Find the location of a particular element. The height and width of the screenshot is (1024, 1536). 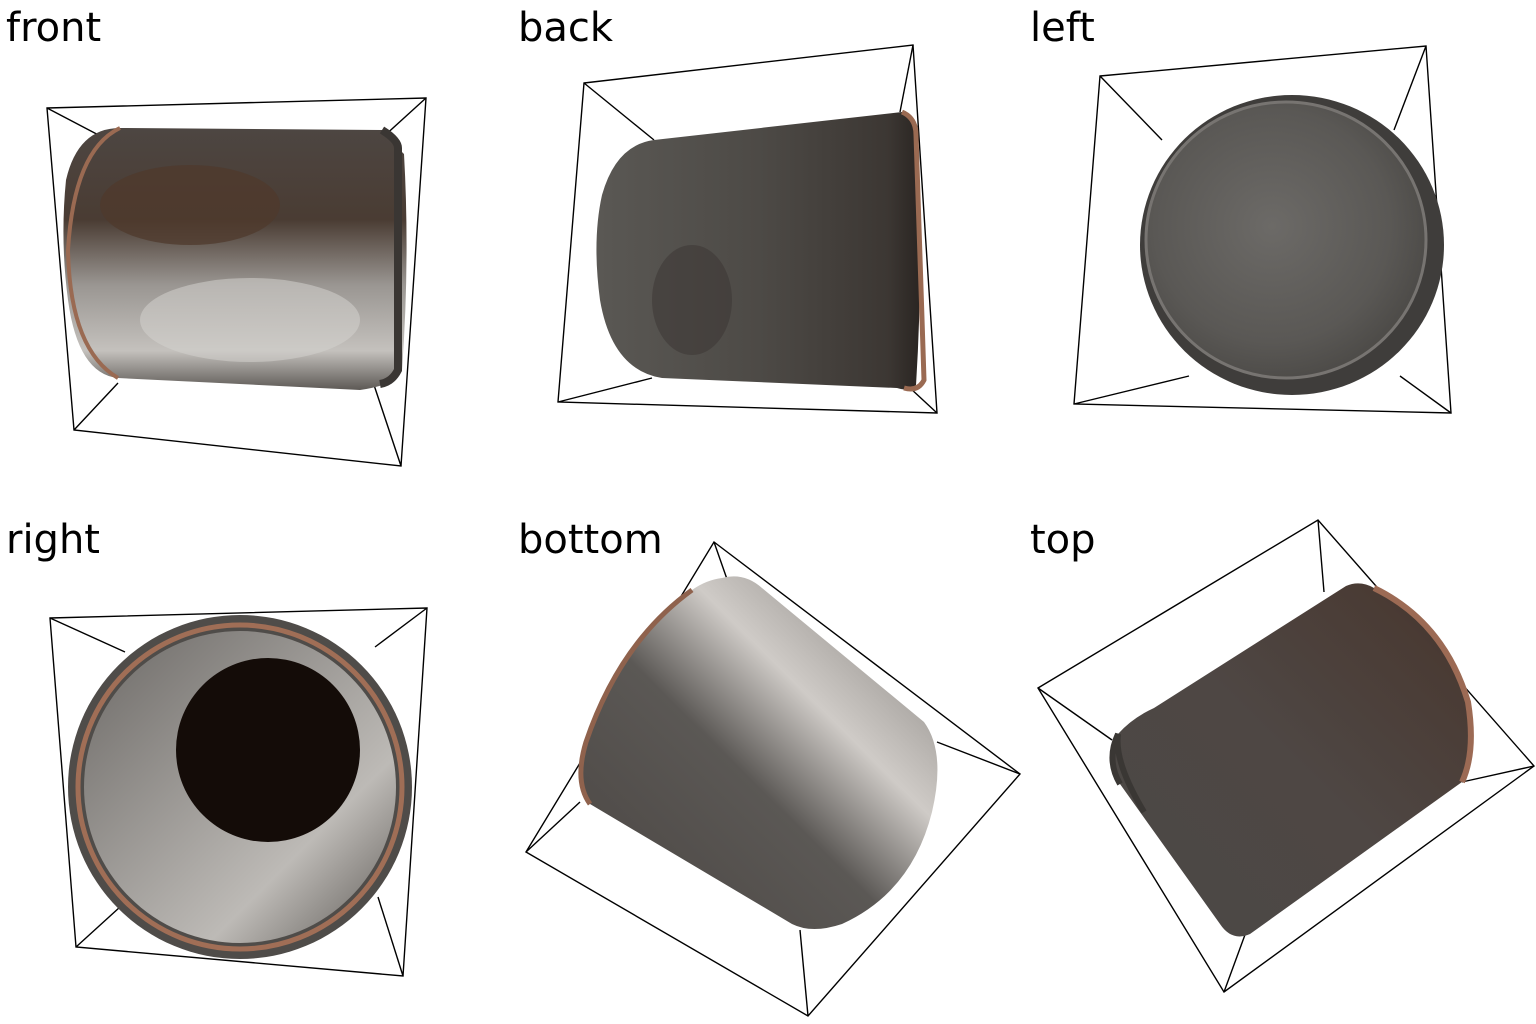

view-label: back is located at coordinates (566, 28).